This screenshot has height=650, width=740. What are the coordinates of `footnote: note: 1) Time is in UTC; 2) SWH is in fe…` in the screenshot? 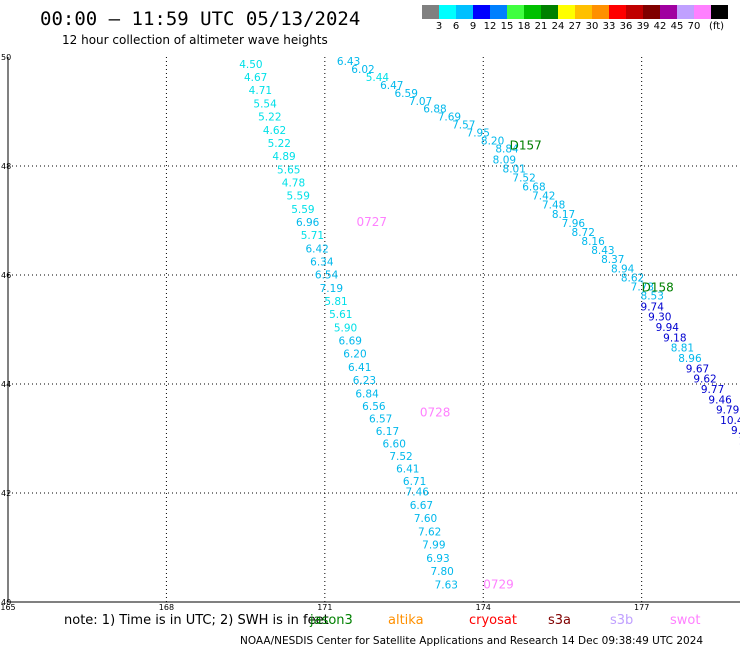 It's located at (196, 620).